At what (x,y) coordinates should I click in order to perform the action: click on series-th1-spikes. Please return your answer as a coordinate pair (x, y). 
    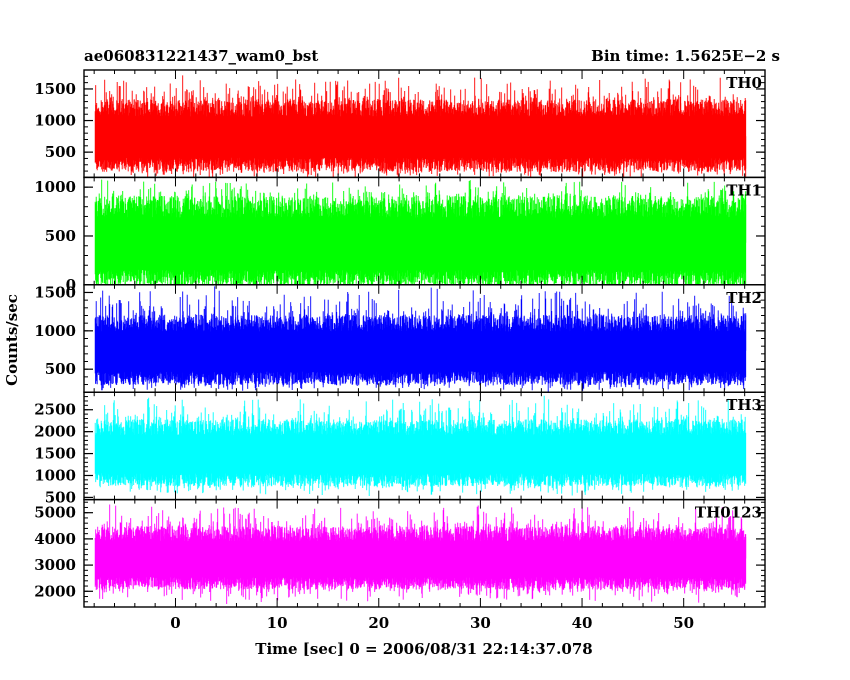
    Looking at the image, I should click on (421, 232).